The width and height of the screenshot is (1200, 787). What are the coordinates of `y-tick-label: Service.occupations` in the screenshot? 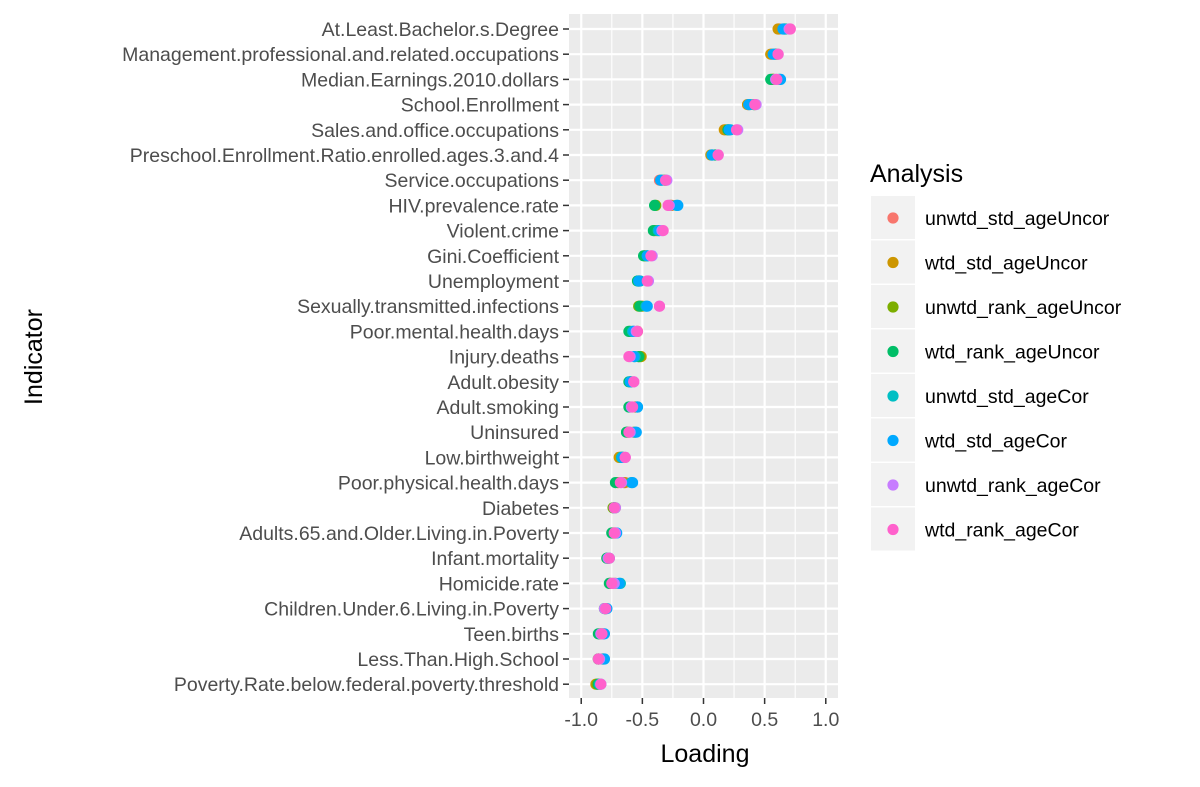 It's located at (471, 181).